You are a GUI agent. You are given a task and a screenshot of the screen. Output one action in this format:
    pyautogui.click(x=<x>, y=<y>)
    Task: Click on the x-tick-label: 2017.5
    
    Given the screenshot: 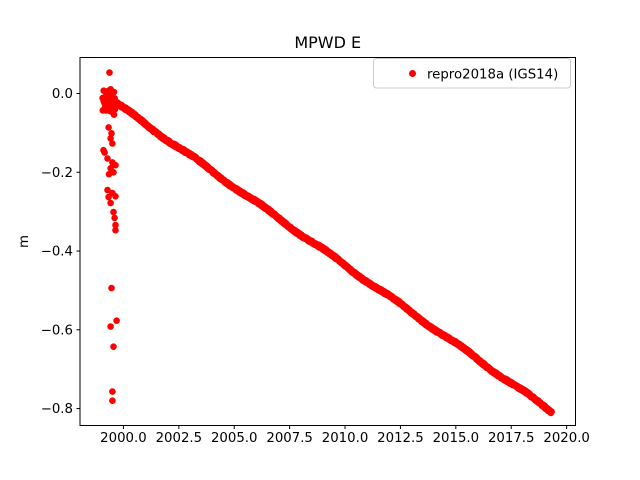 What is the action you would take?
    pyautogui.click(x=511, y=438)
    